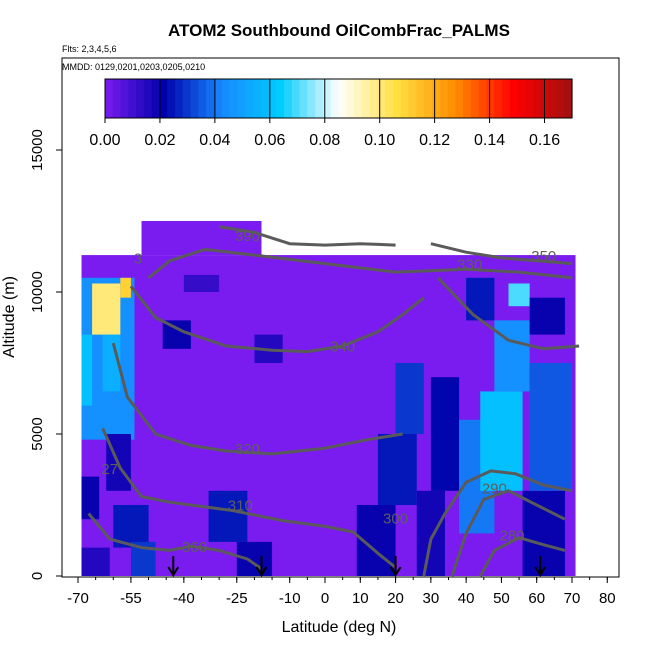 The width and height of the screenshot is (650, 650). Describe the element at coordinates (37, 150) in the screenshot. I see `y-tick-label: 15000` at that location.